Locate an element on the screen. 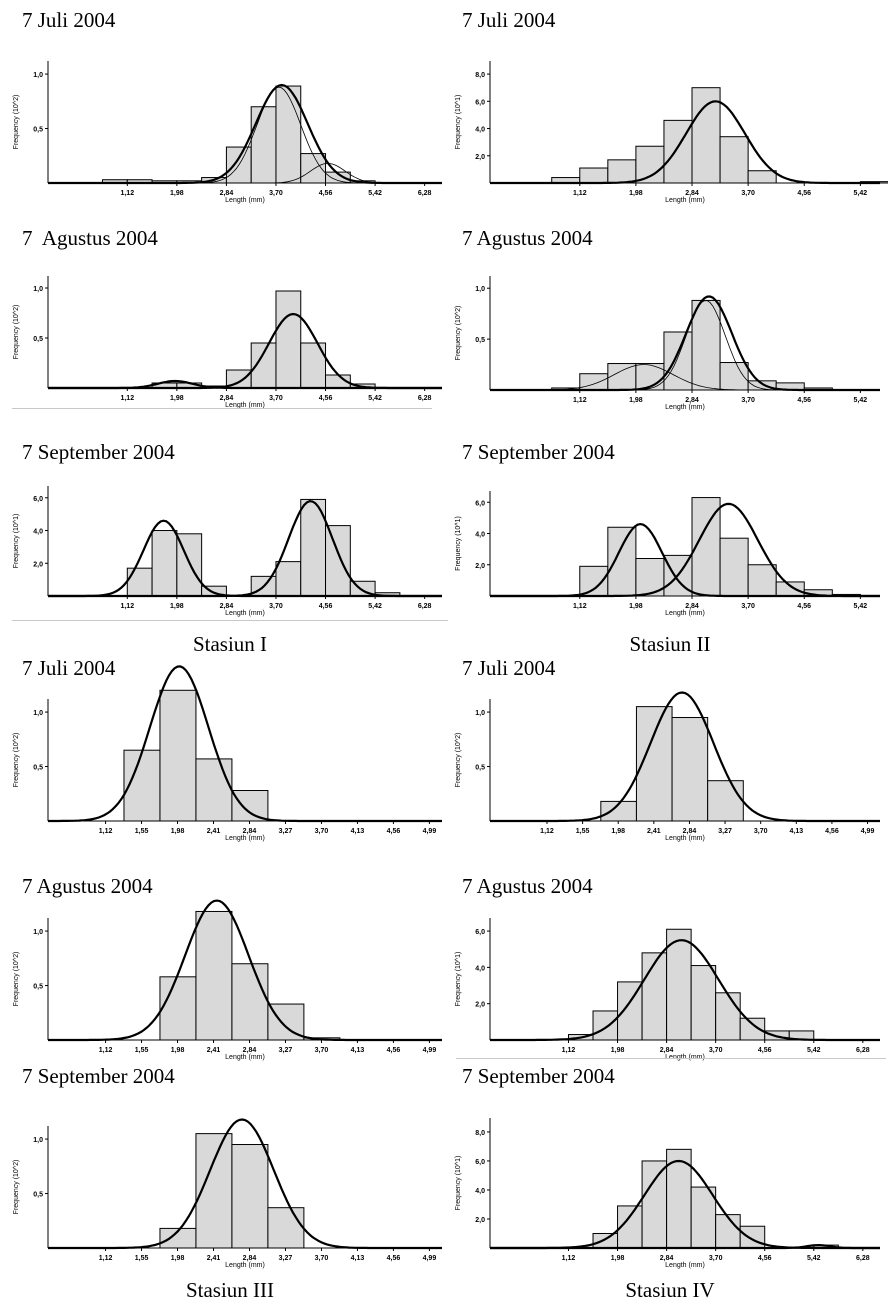  separator-line is located at coordinates (230, 620).